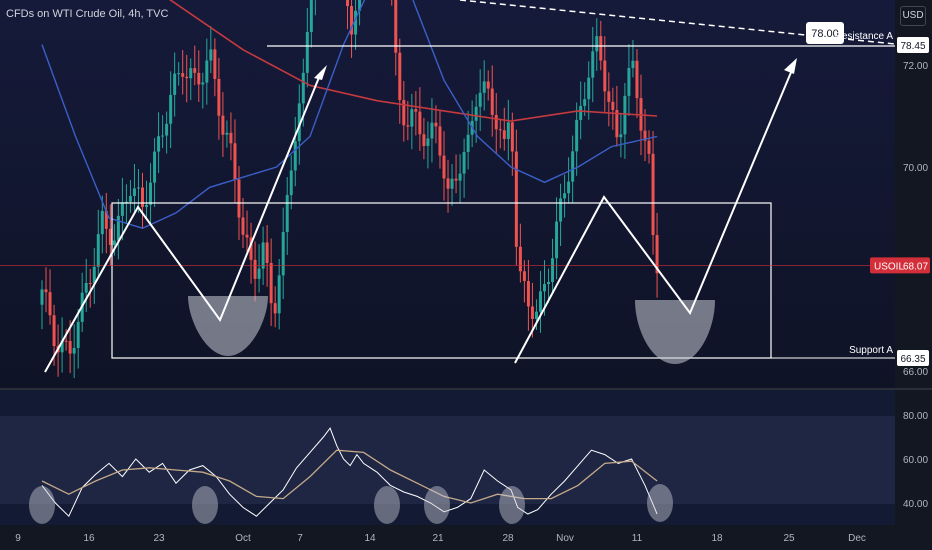  I want to click on price-axis-background, so click(913, 275).